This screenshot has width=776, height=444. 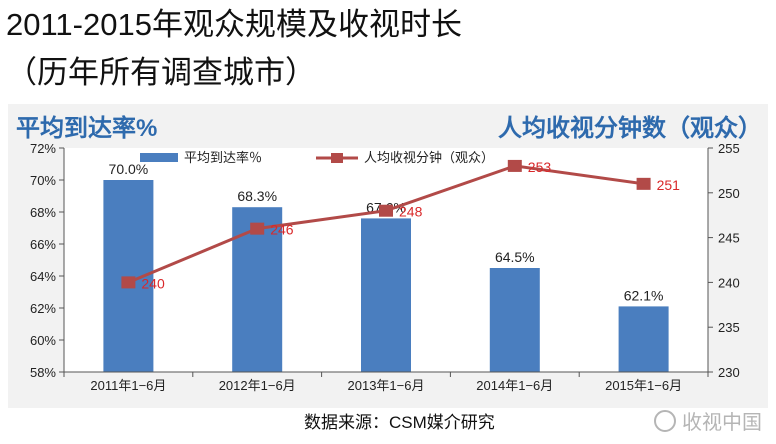 What do you see at coordinates (514, 385) in the screenshot?
I see `x-tick-label: 2014年1−6月` at bounding box center [514, 385].